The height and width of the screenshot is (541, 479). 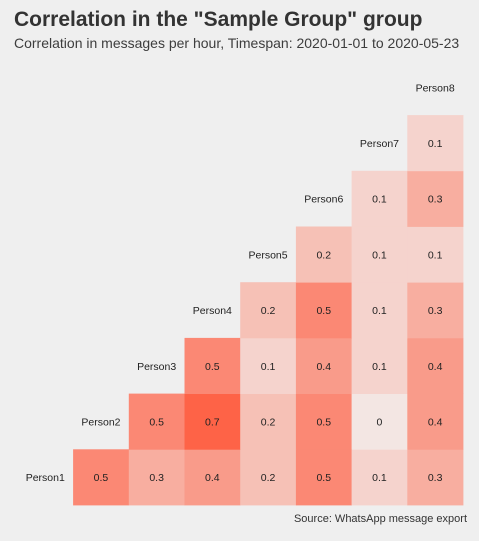 I want to click on heatmap-cell-person1-person6, so click(x=323, y=477).